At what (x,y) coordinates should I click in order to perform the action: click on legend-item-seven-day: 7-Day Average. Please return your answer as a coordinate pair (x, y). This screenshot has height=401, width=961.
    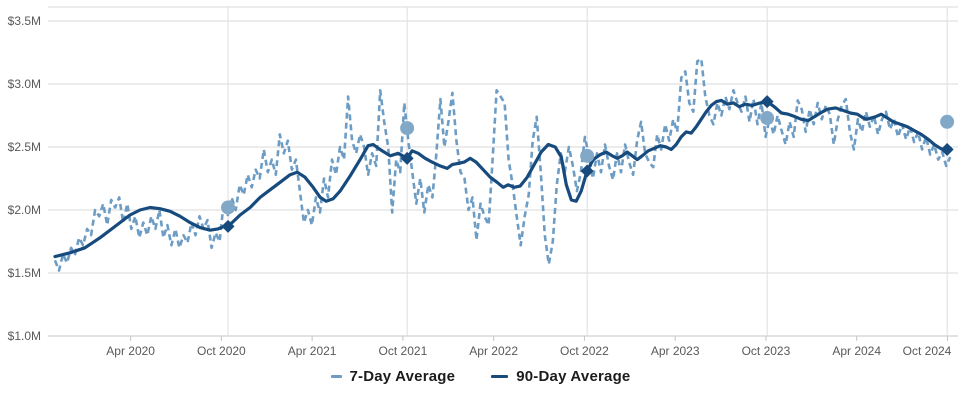
    Looking at the image, I should click on (393, 376).